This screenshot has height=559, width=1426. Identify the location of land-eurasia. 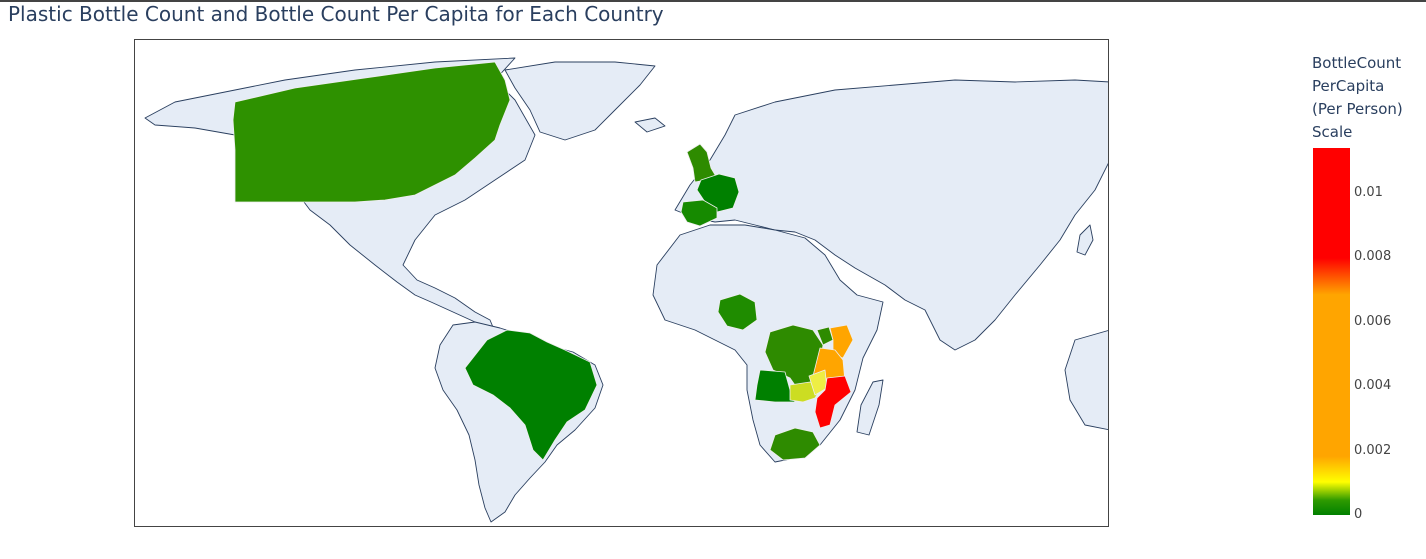
(891, 215).